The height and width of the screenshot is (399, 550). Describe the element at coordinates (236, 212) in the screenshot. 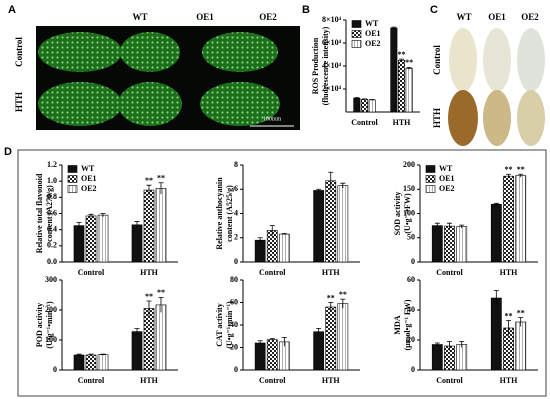

I see `y-tick-label: 4` at that location.